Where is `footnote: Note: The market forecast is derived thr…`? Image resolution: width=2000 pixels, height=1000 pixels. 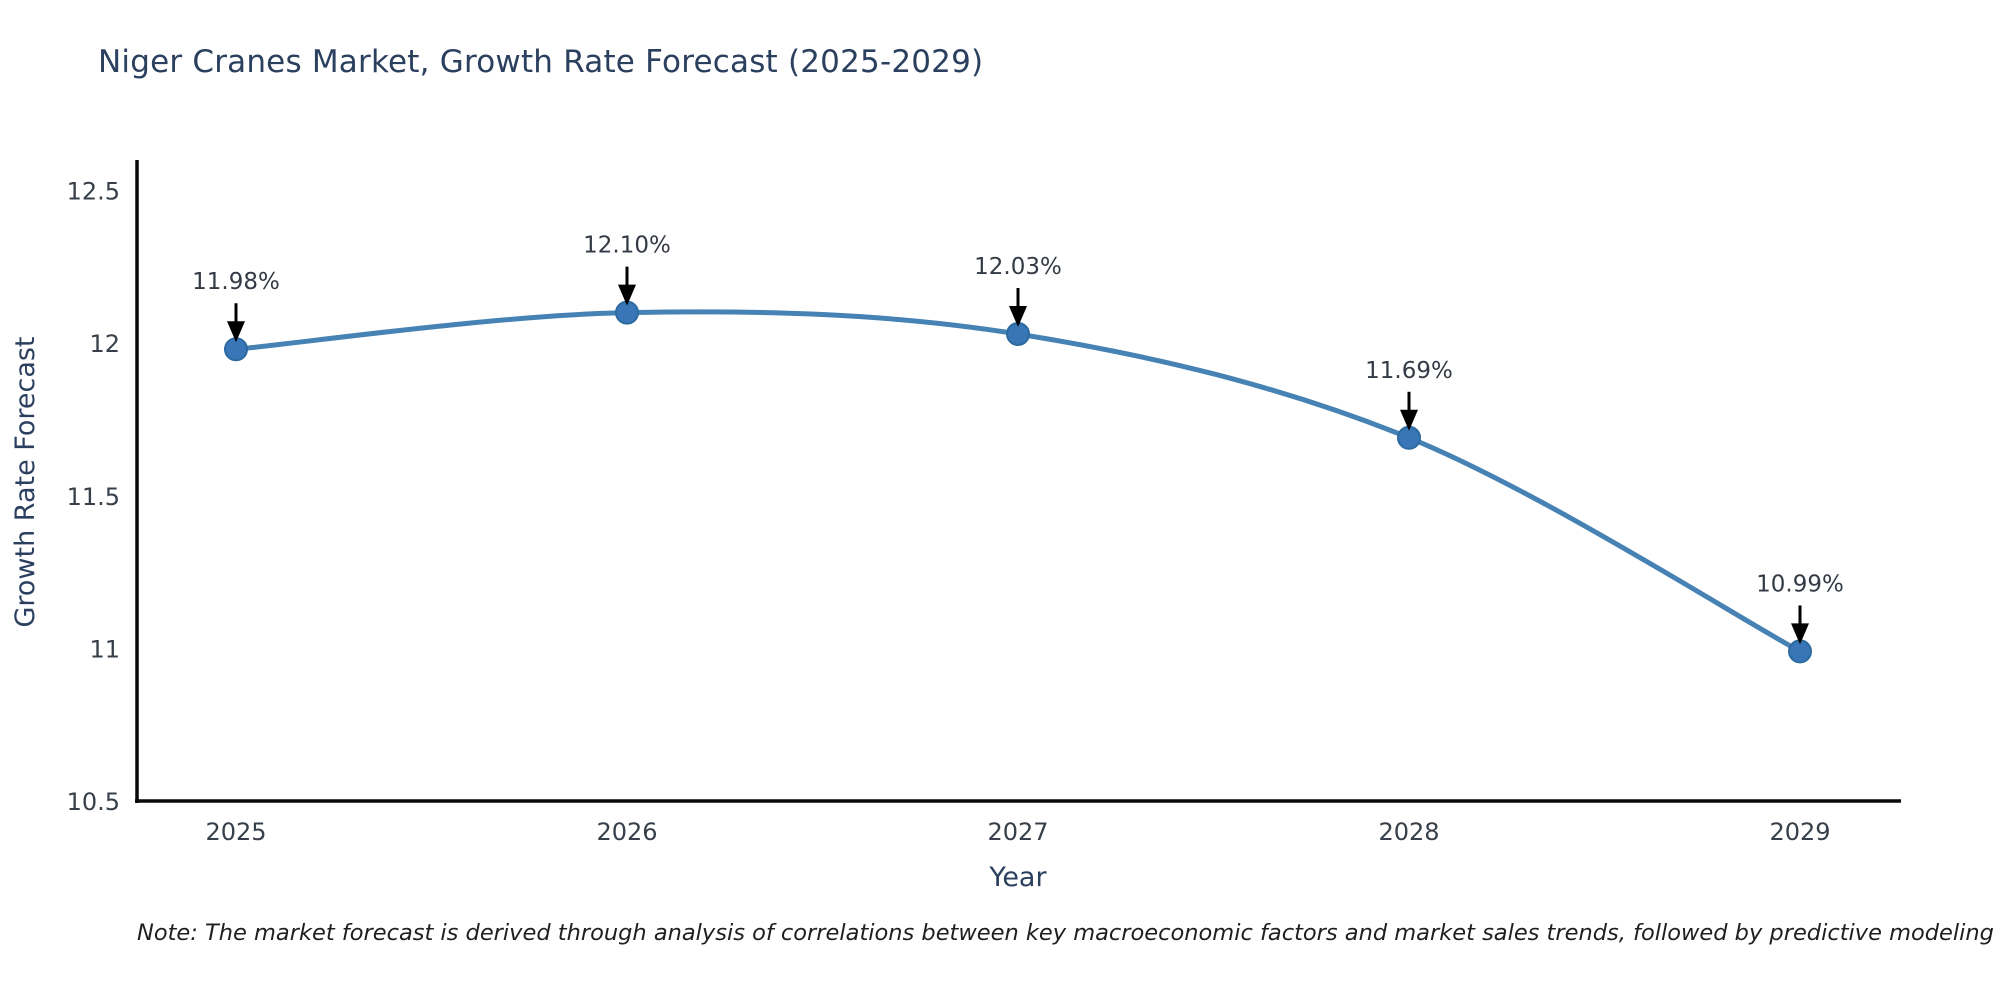 footnote: Note: The market forecast is derived thr… is located at coordinates (1068, 933).